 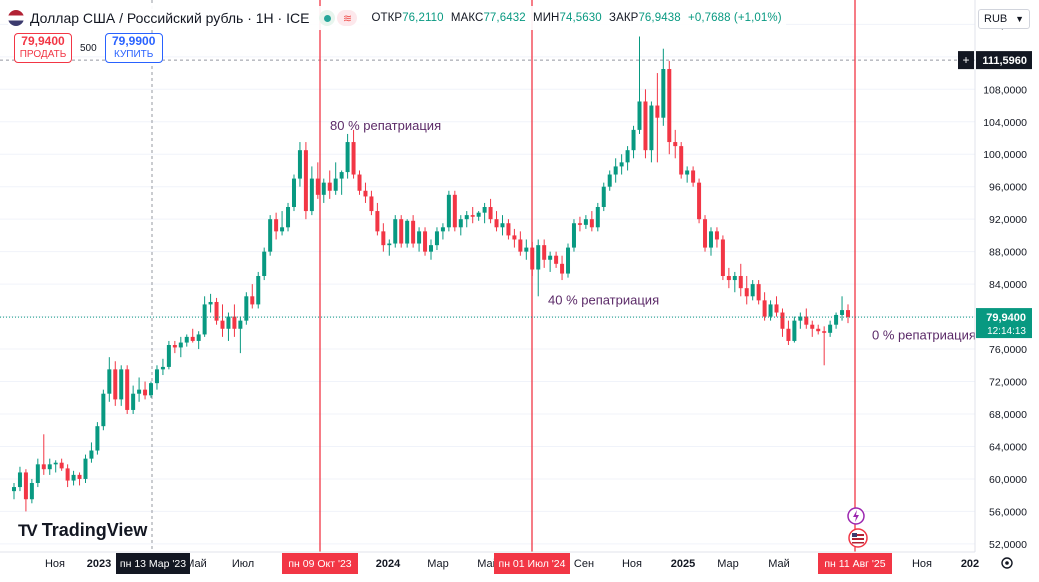 I want to click on time-tick-label: Мар, so click(x=438, y=564).